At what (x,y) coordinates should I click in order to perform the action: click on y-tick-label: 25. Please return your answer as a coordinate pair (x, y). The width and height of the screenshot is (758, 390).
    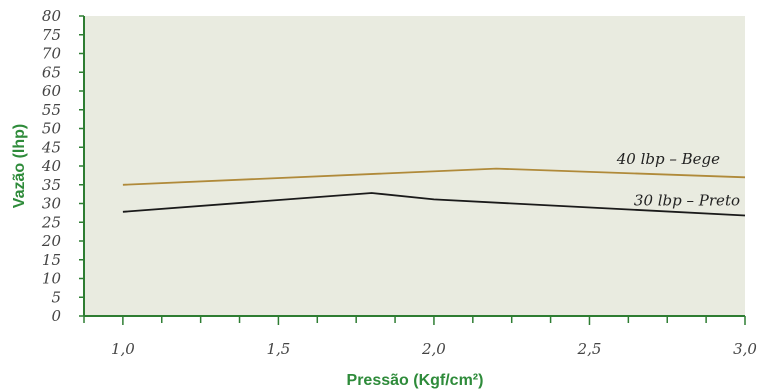
    Looking at the image, I should click on (51, 222).